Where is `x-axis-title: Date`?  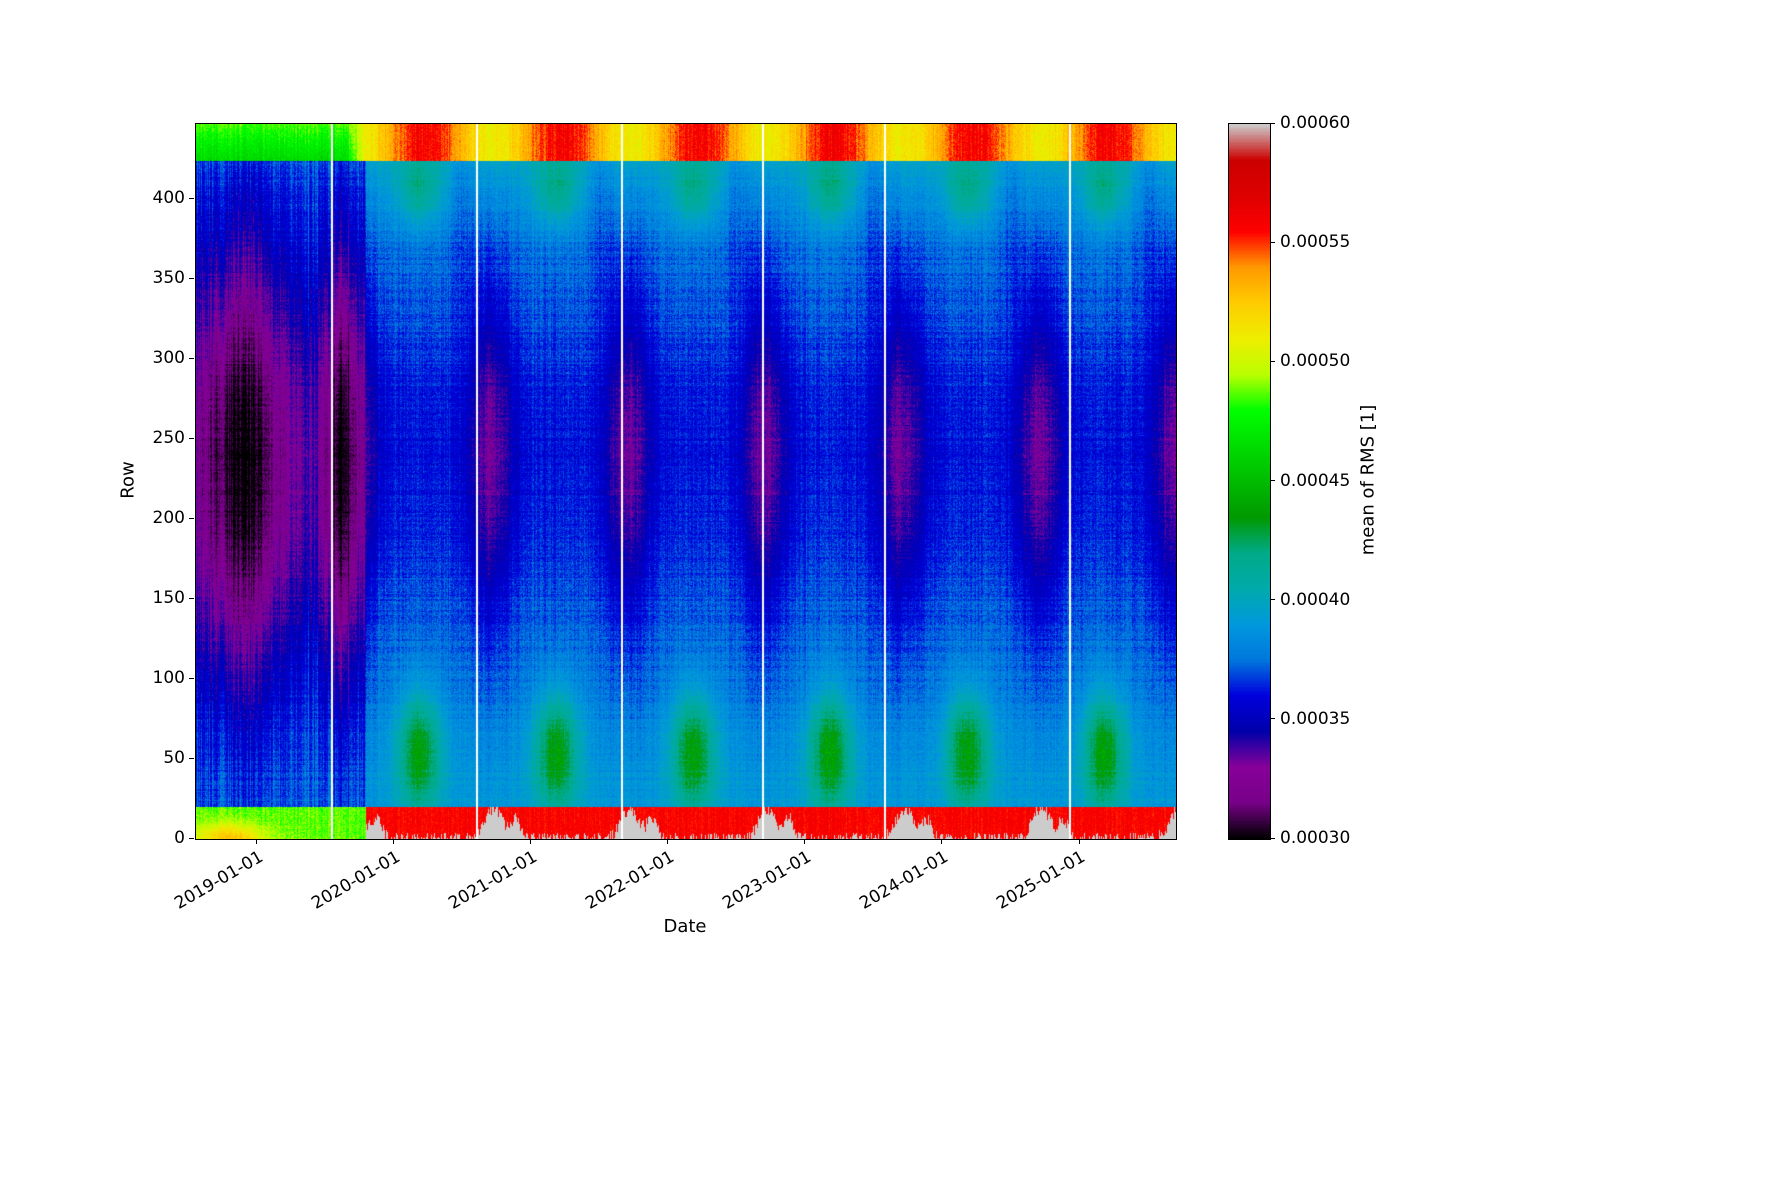
x-axis-title: Date is located at coordinates (685, 926).